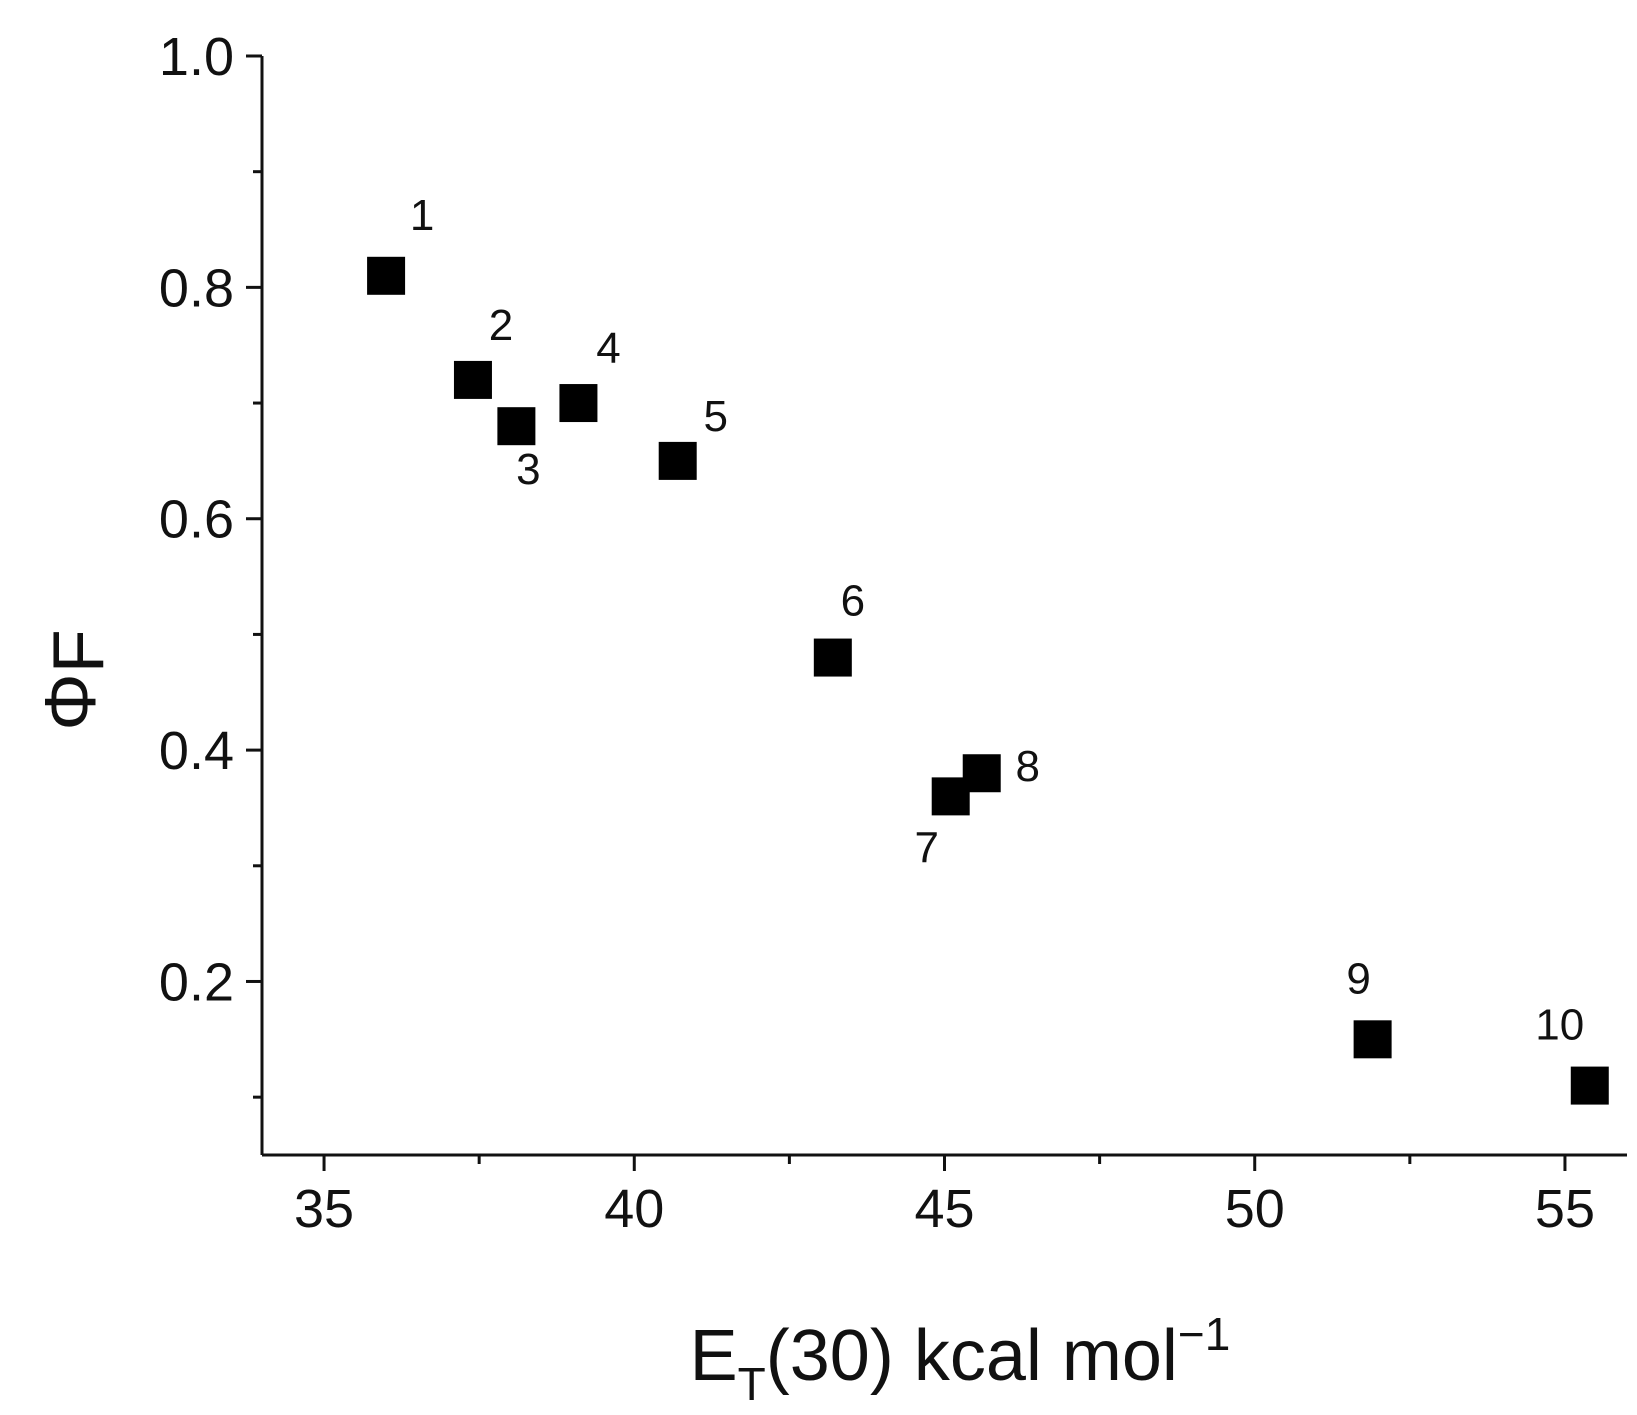 The image size is (1637, 1415). I want to click on x-tick-label: 35, so click(324, 1209).